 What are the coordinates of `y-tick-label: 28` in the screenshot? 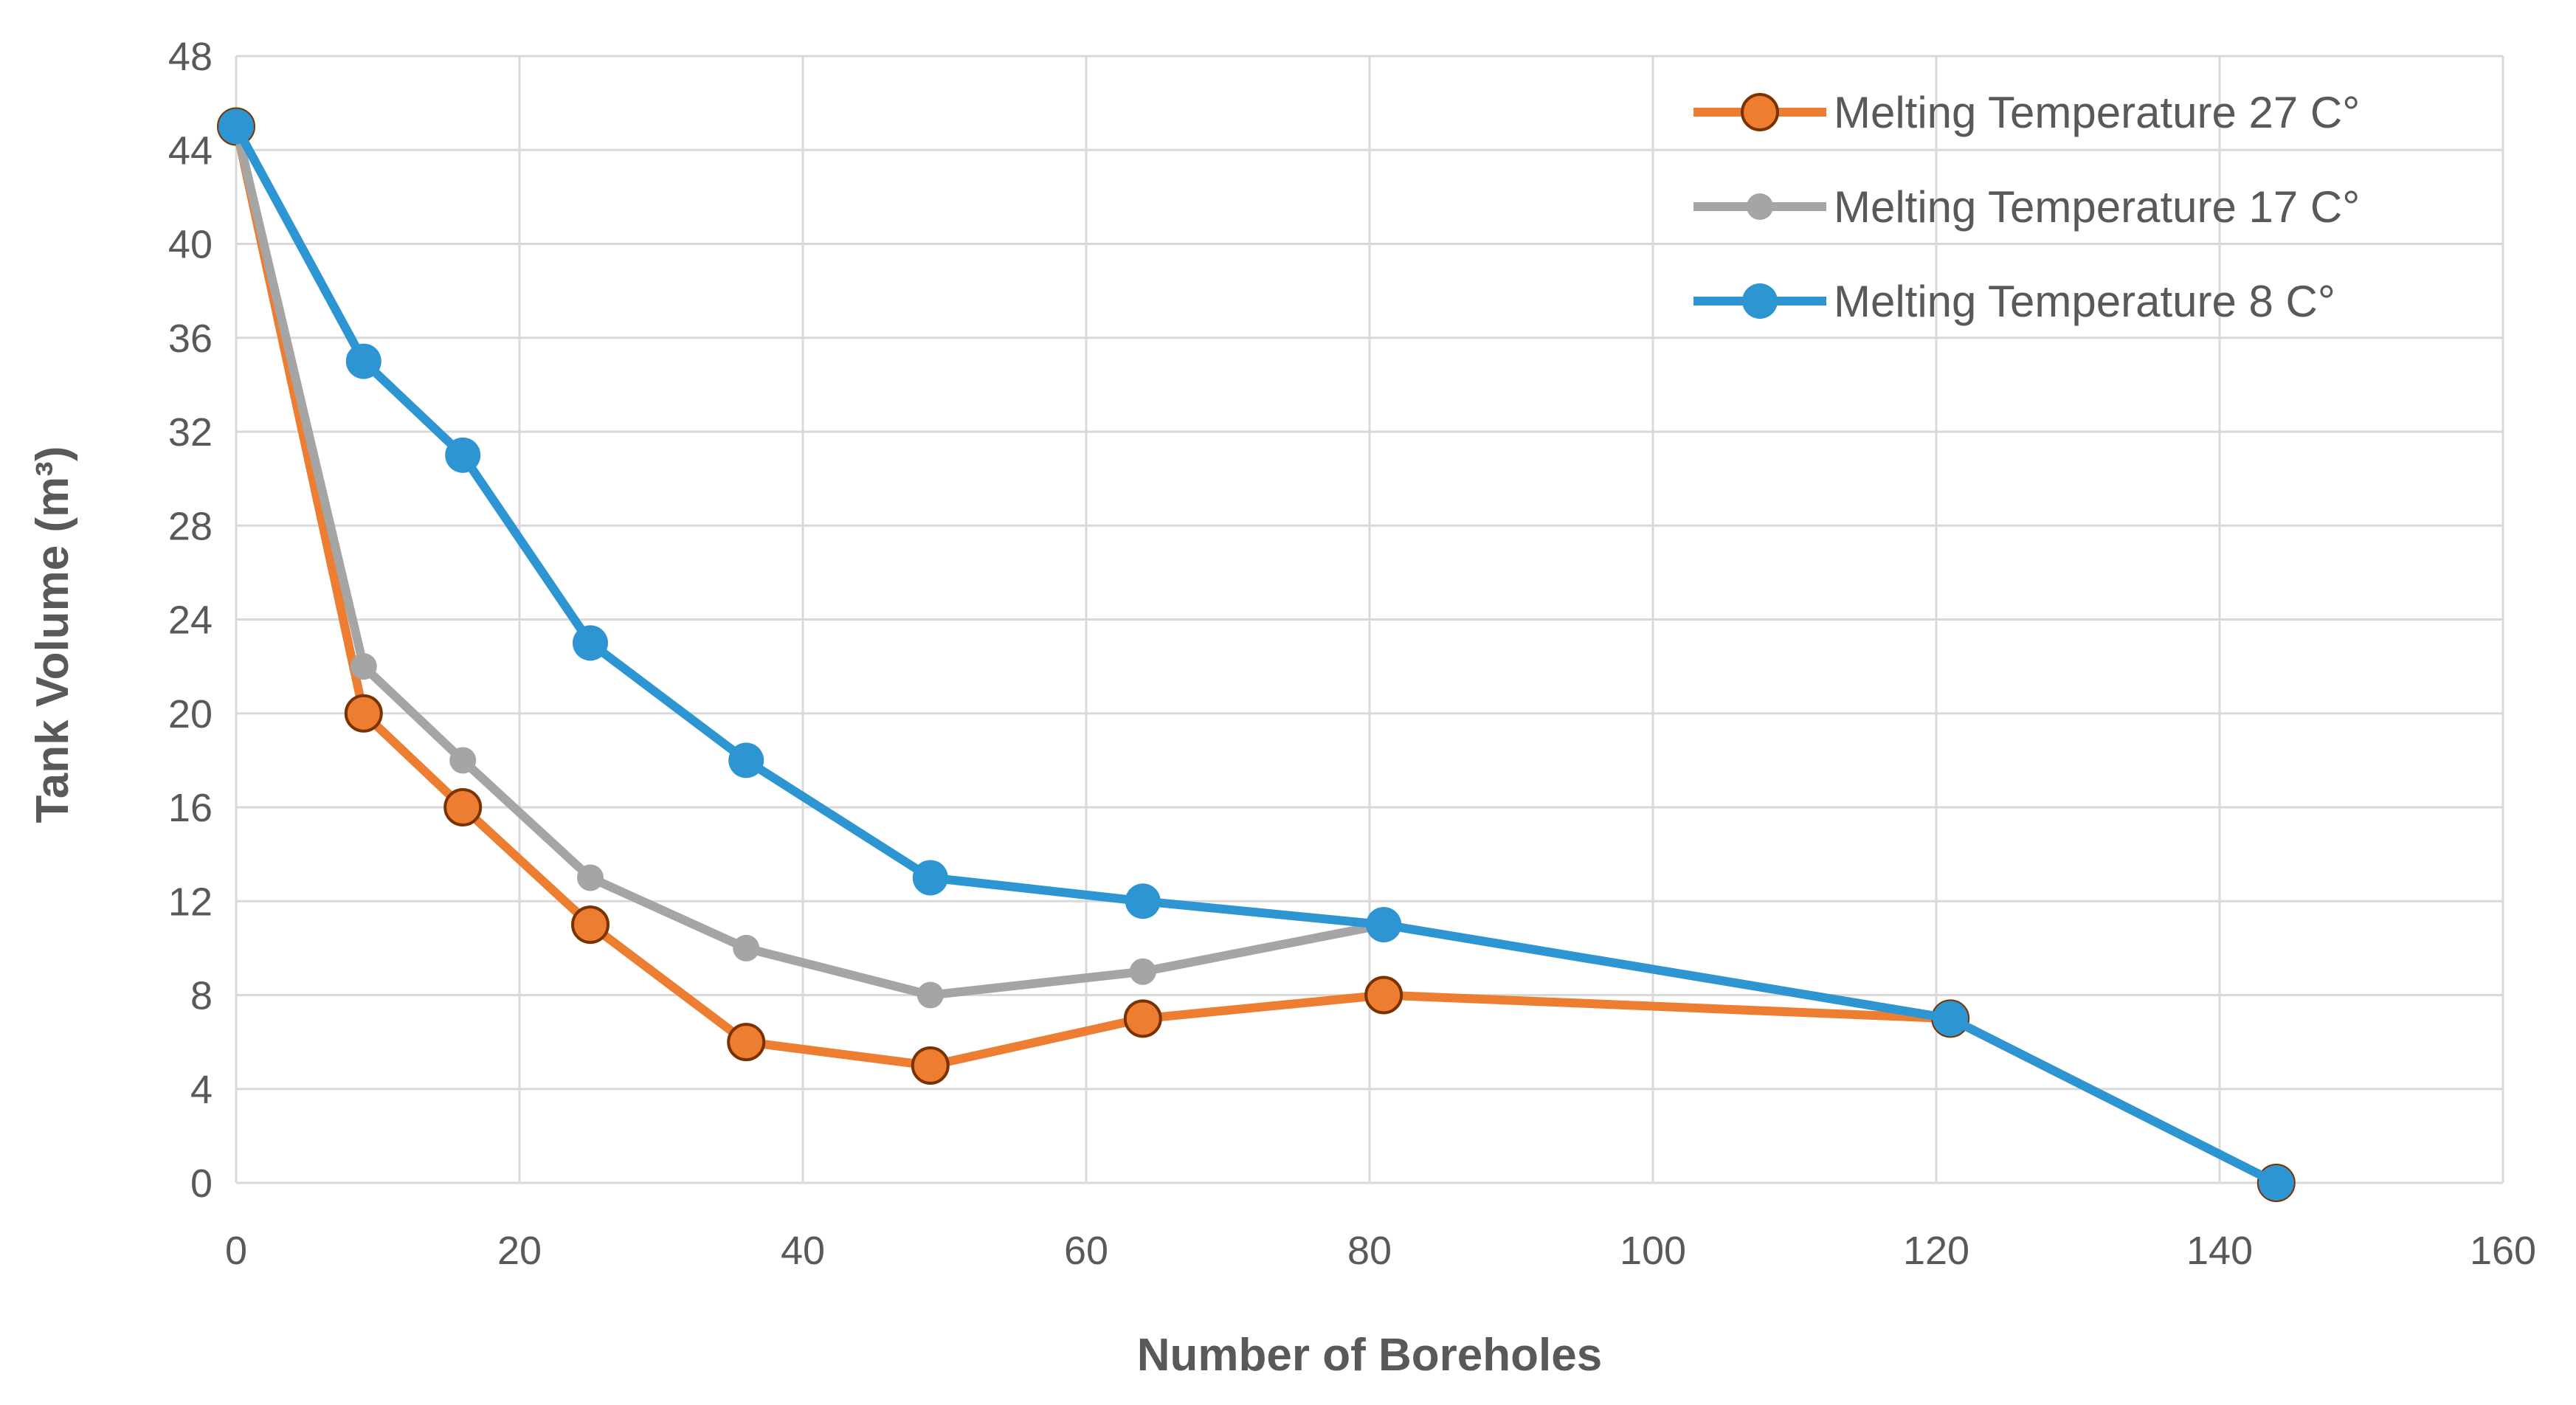 It's located at (191, 526).